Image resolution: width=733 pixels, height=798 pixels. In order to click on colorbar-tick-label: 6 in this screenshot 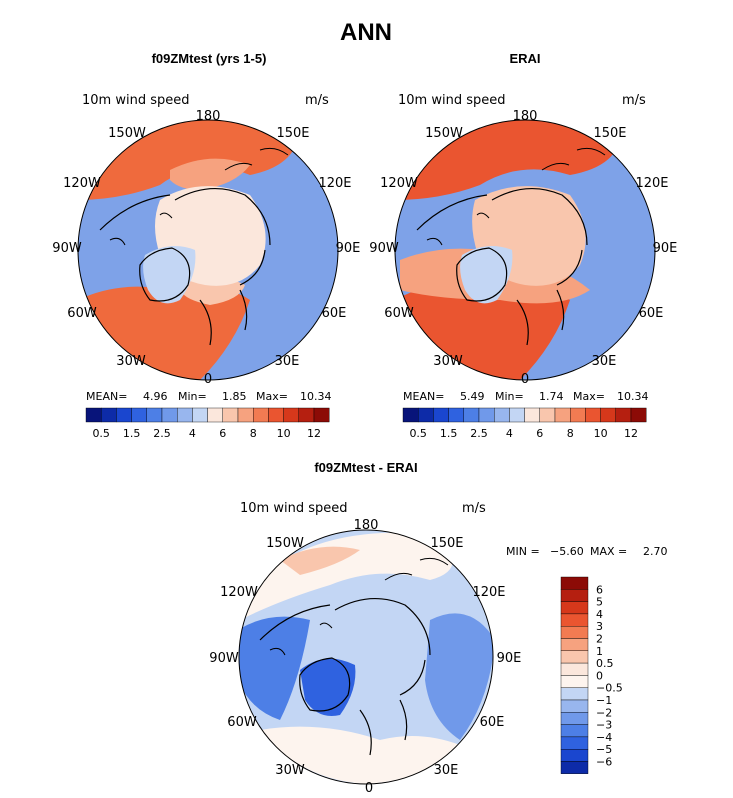, I will do `click(539, 433)`.